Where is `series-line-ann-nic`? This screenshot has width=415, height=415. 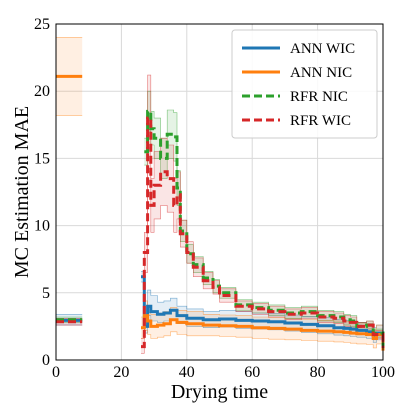 series-line-ann-nic is located at coordinates (263, 332).